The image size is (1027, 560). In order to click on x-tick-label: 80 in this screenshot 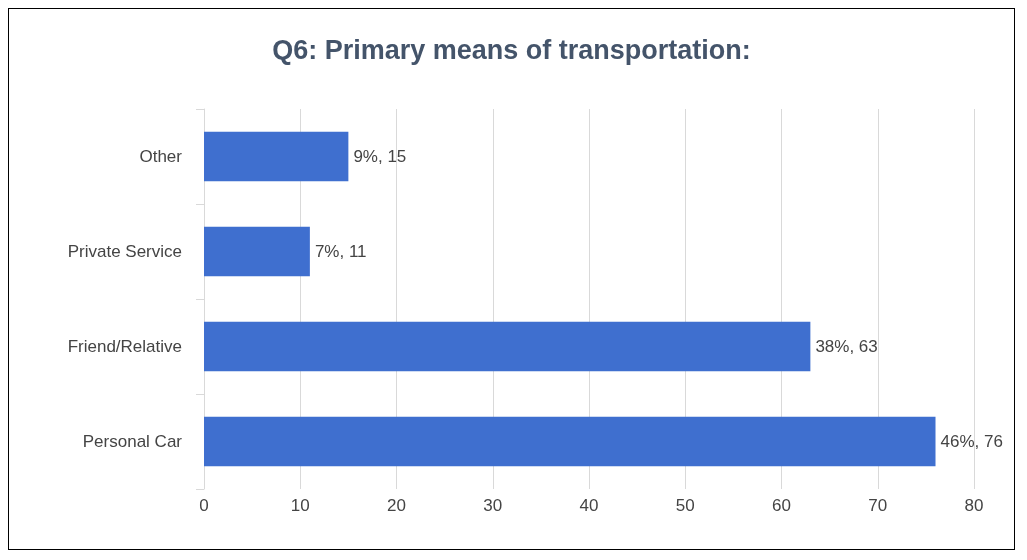, I will do `click(974, 505)`.